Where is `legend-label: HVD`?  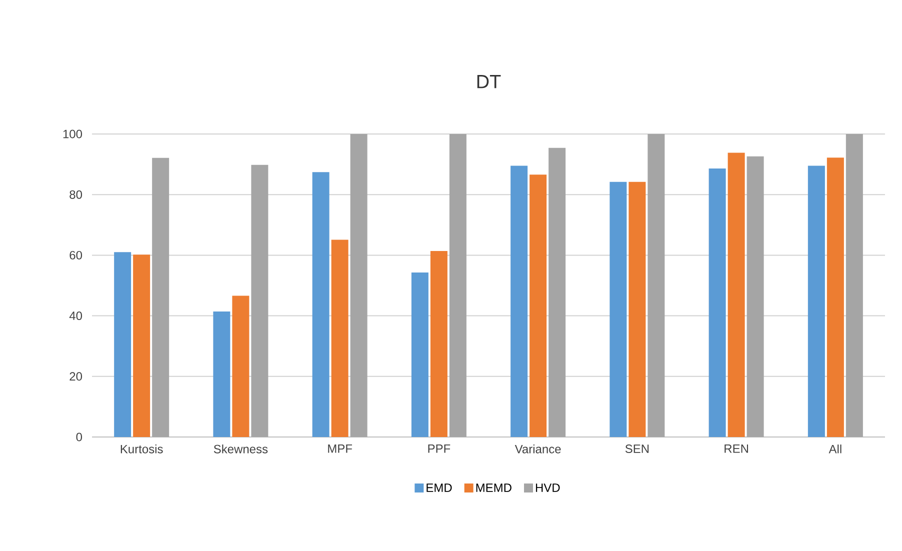 legend-label: HVD is located at coordinates (548, 488).